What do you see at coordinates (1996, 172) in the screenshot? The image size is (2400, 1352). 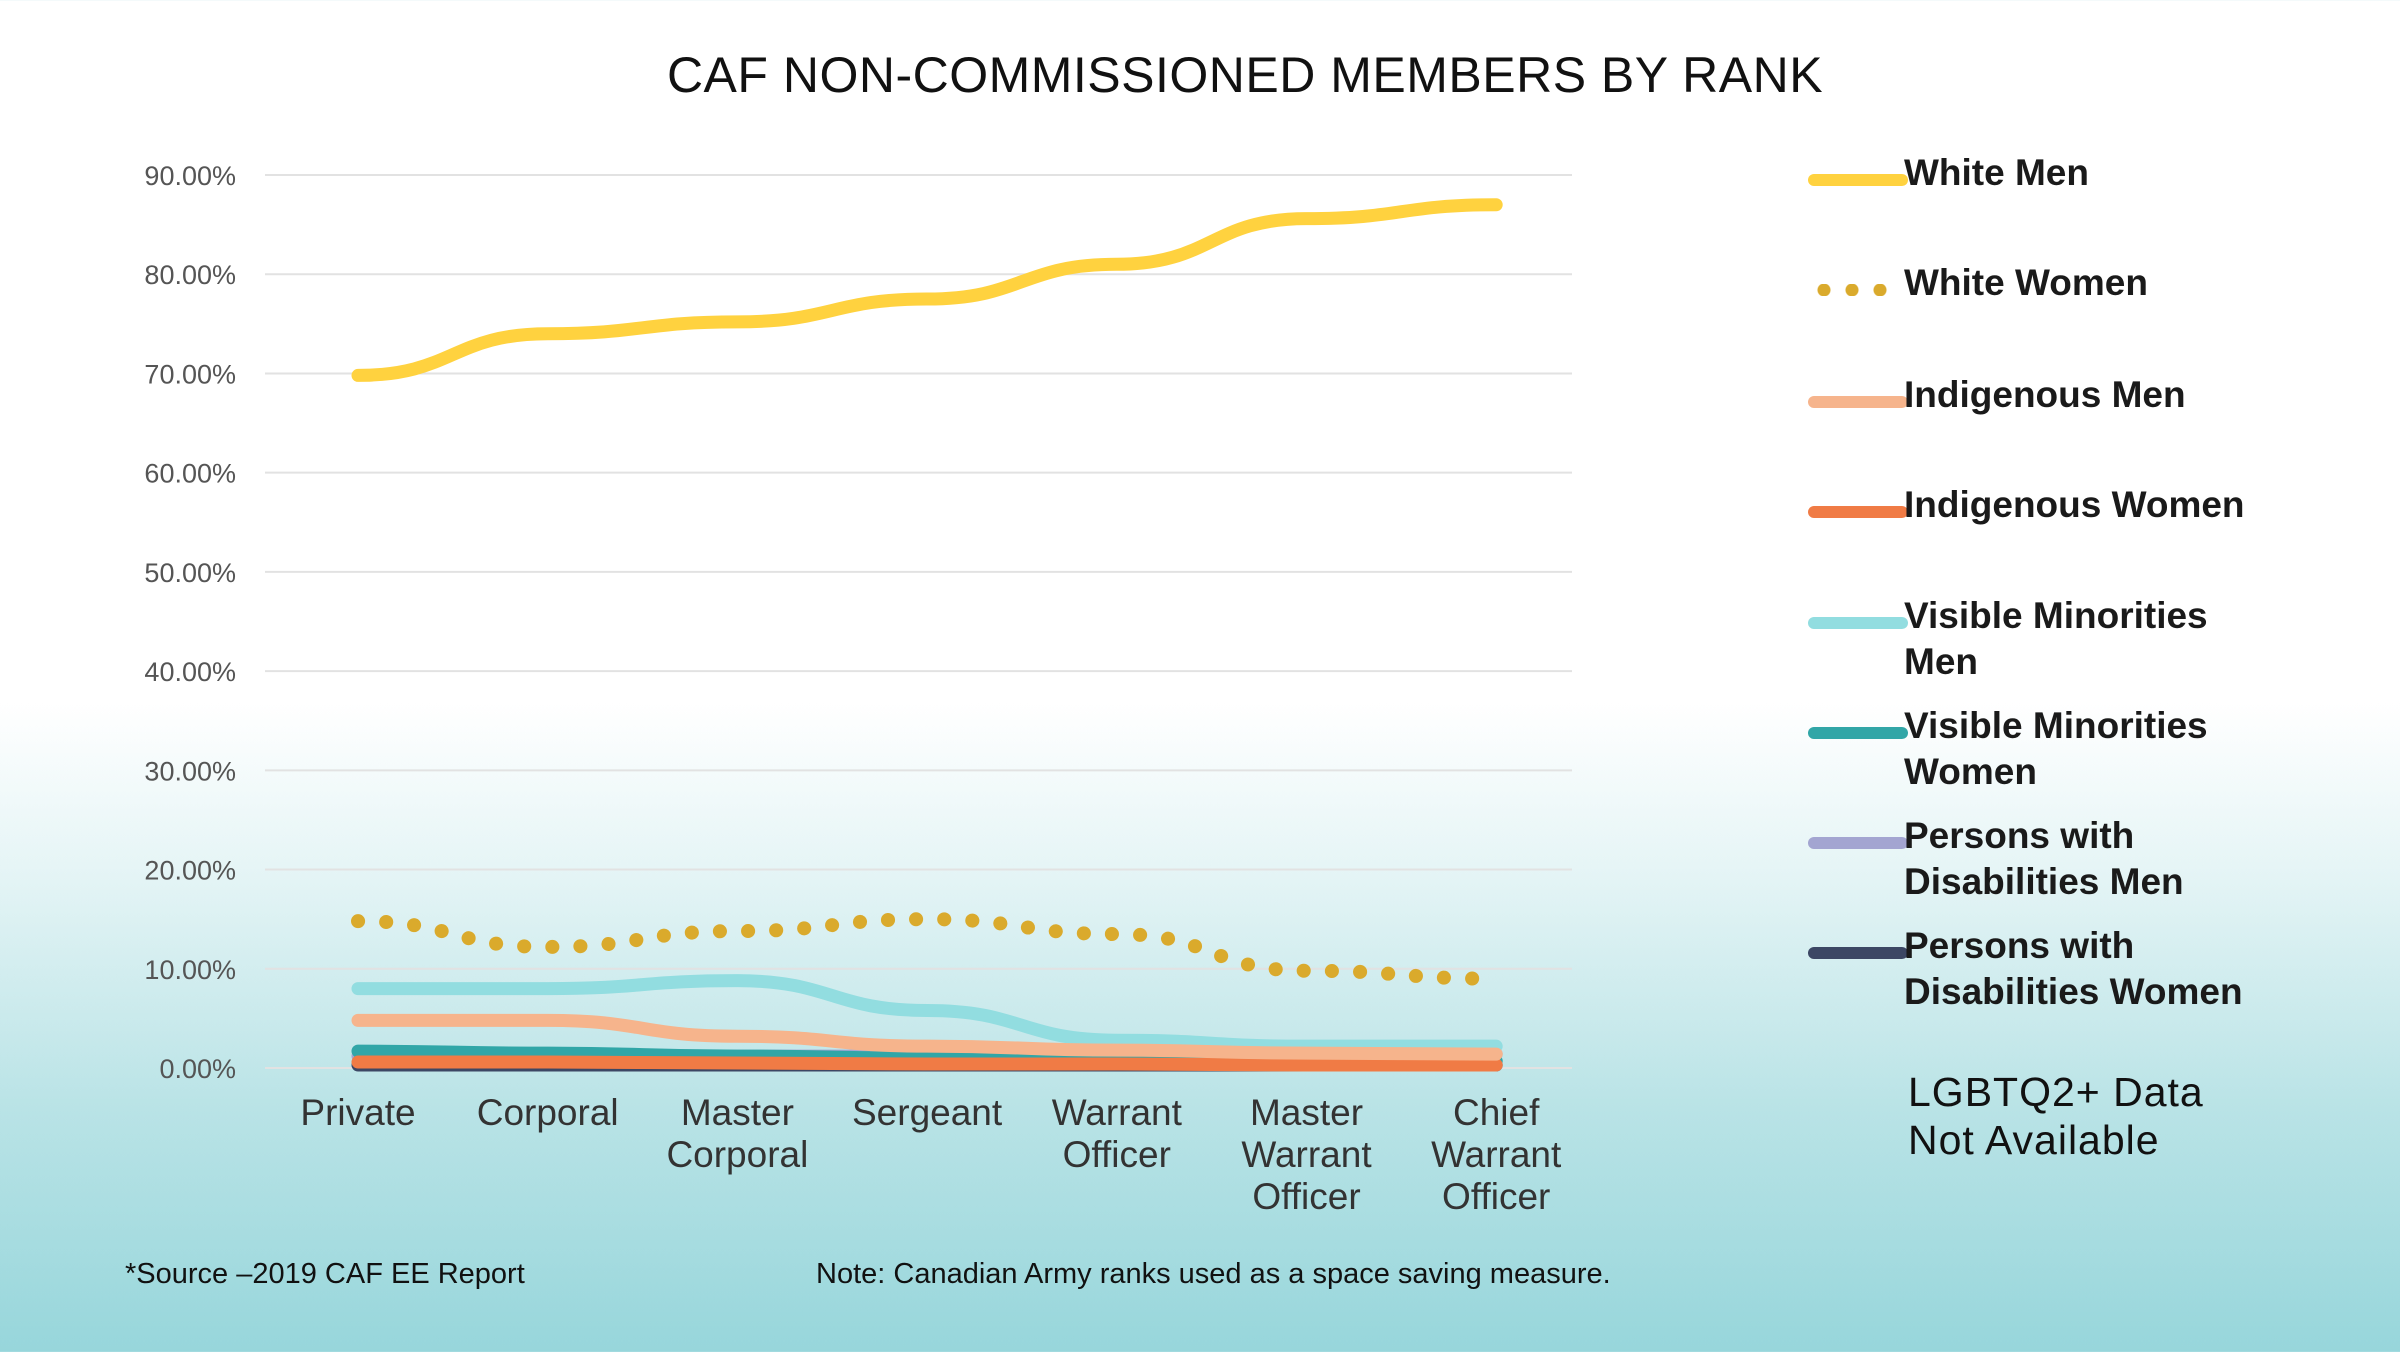 I see `legend-label: White Men` at bounding box center [1996, 172].